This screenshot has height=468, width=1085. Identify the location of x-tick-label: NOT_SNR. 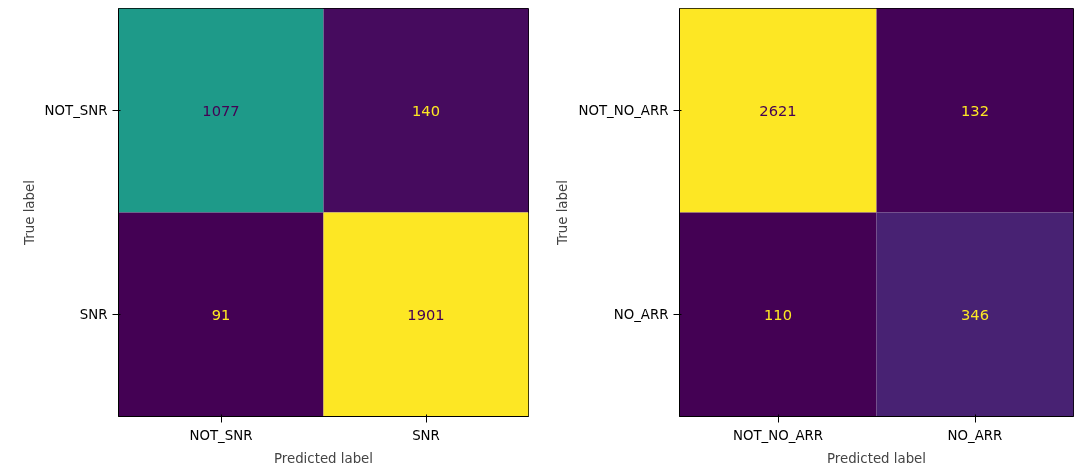
(221, 435).